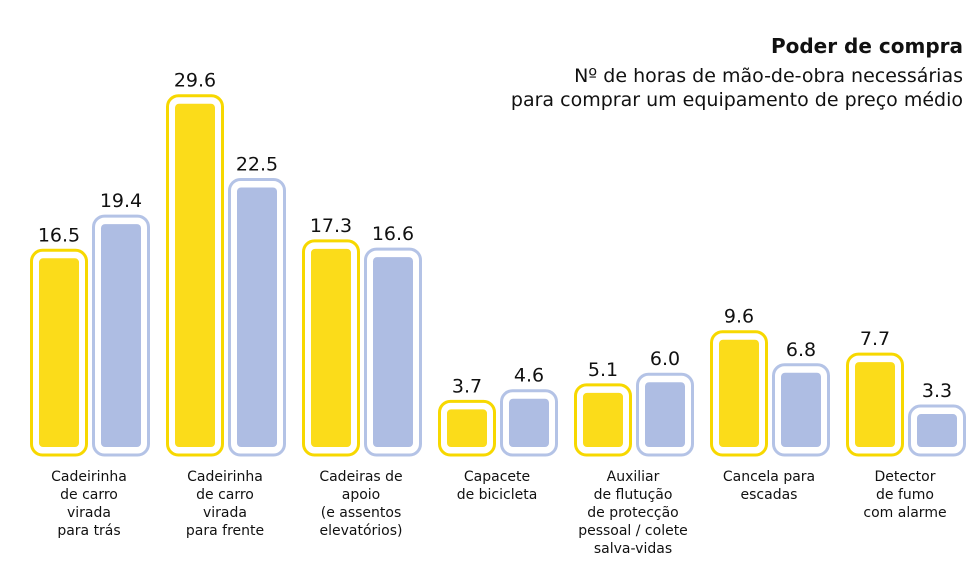 The image size is (969, 570). I want to click on value-label: 6.0, so click(665, 359).